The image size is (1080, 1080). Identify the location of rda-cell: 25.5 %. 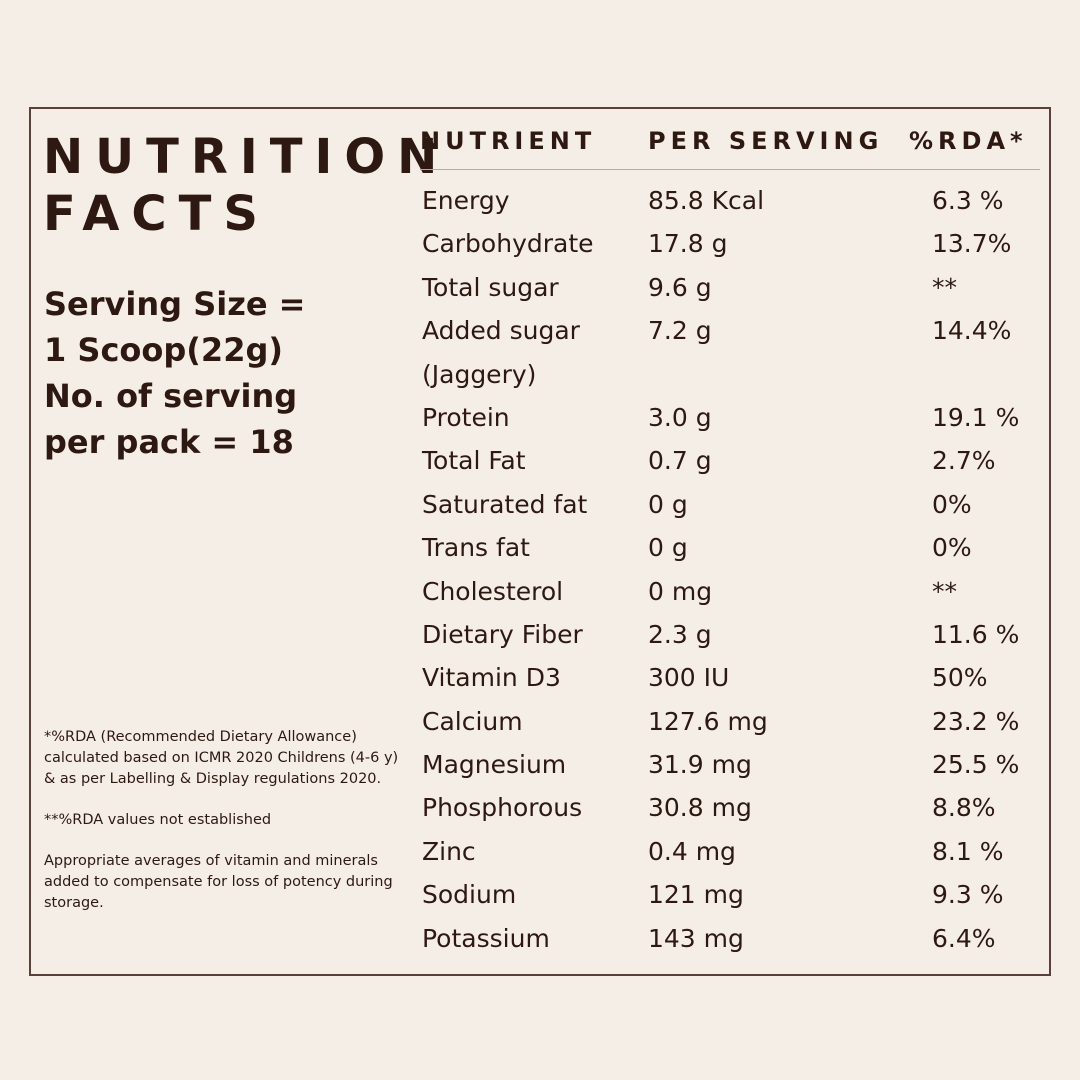
(976, 765).